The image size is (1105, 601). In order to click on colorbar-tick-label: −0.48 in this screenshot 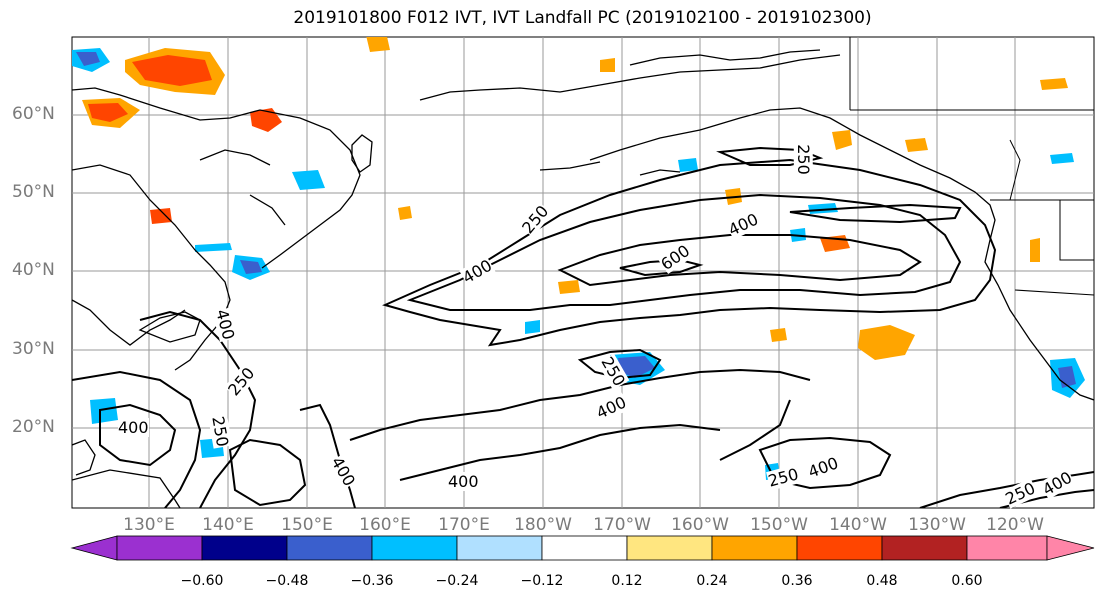, I will do `click(287, 581)`.